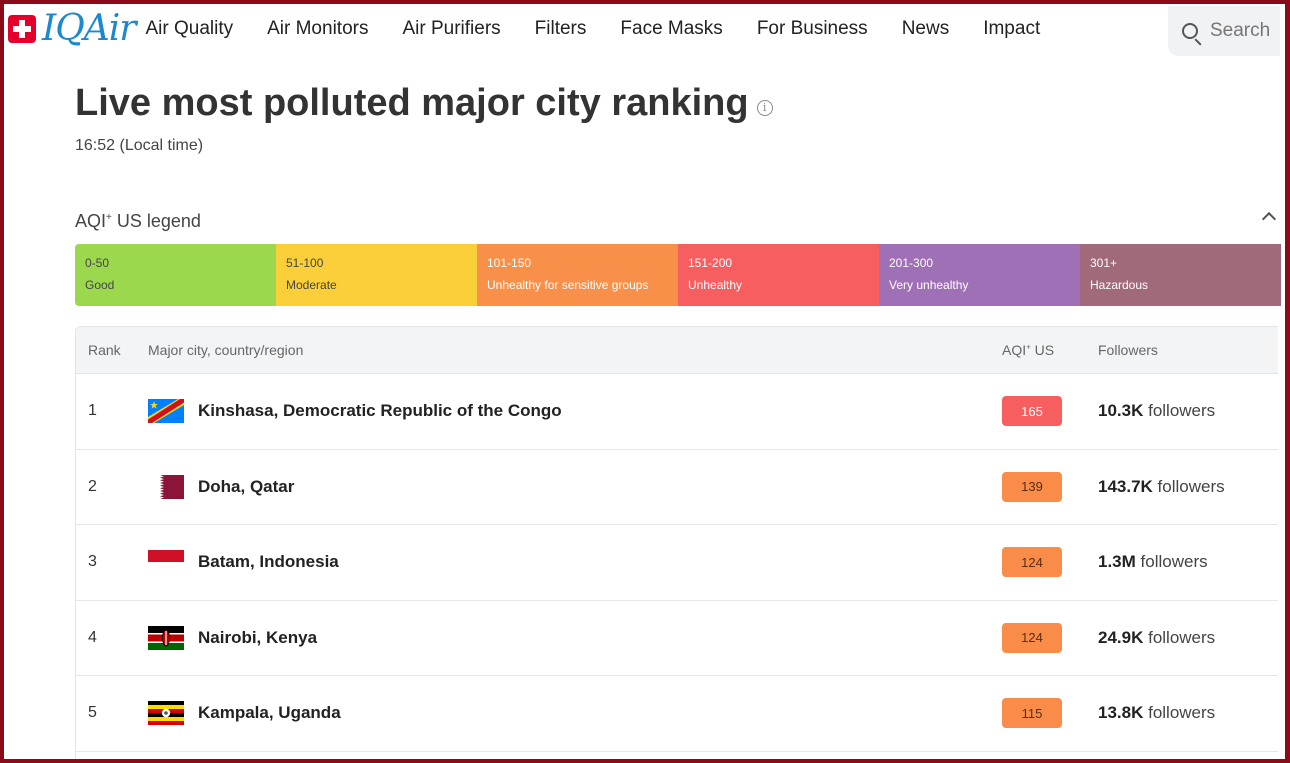 This screenshot has height=763, width=1290. What do you see at coordinates (911, 263) in the screenshot?
I see `legend-range: 201-300` at bounding box center [911, 263].